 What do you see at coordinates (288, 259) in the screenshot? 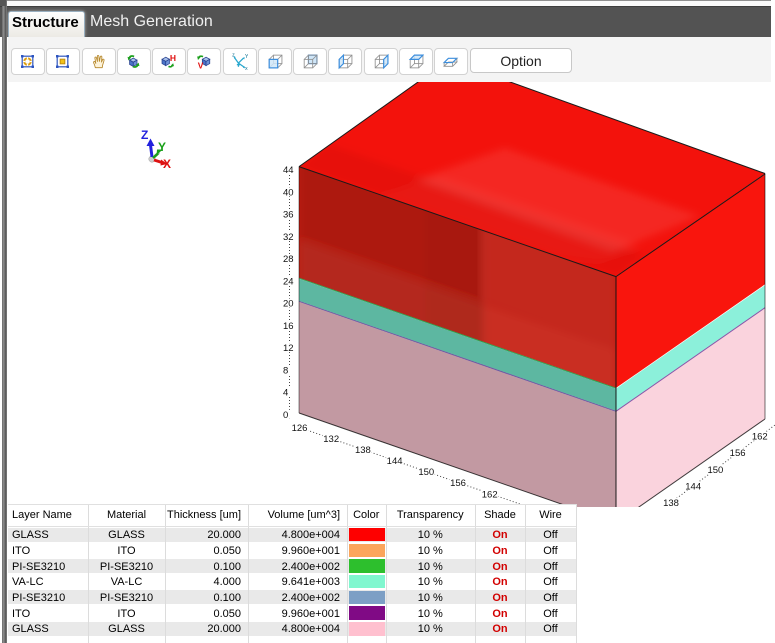
I see `svg-text: 28` at bounding box center [288, 259].